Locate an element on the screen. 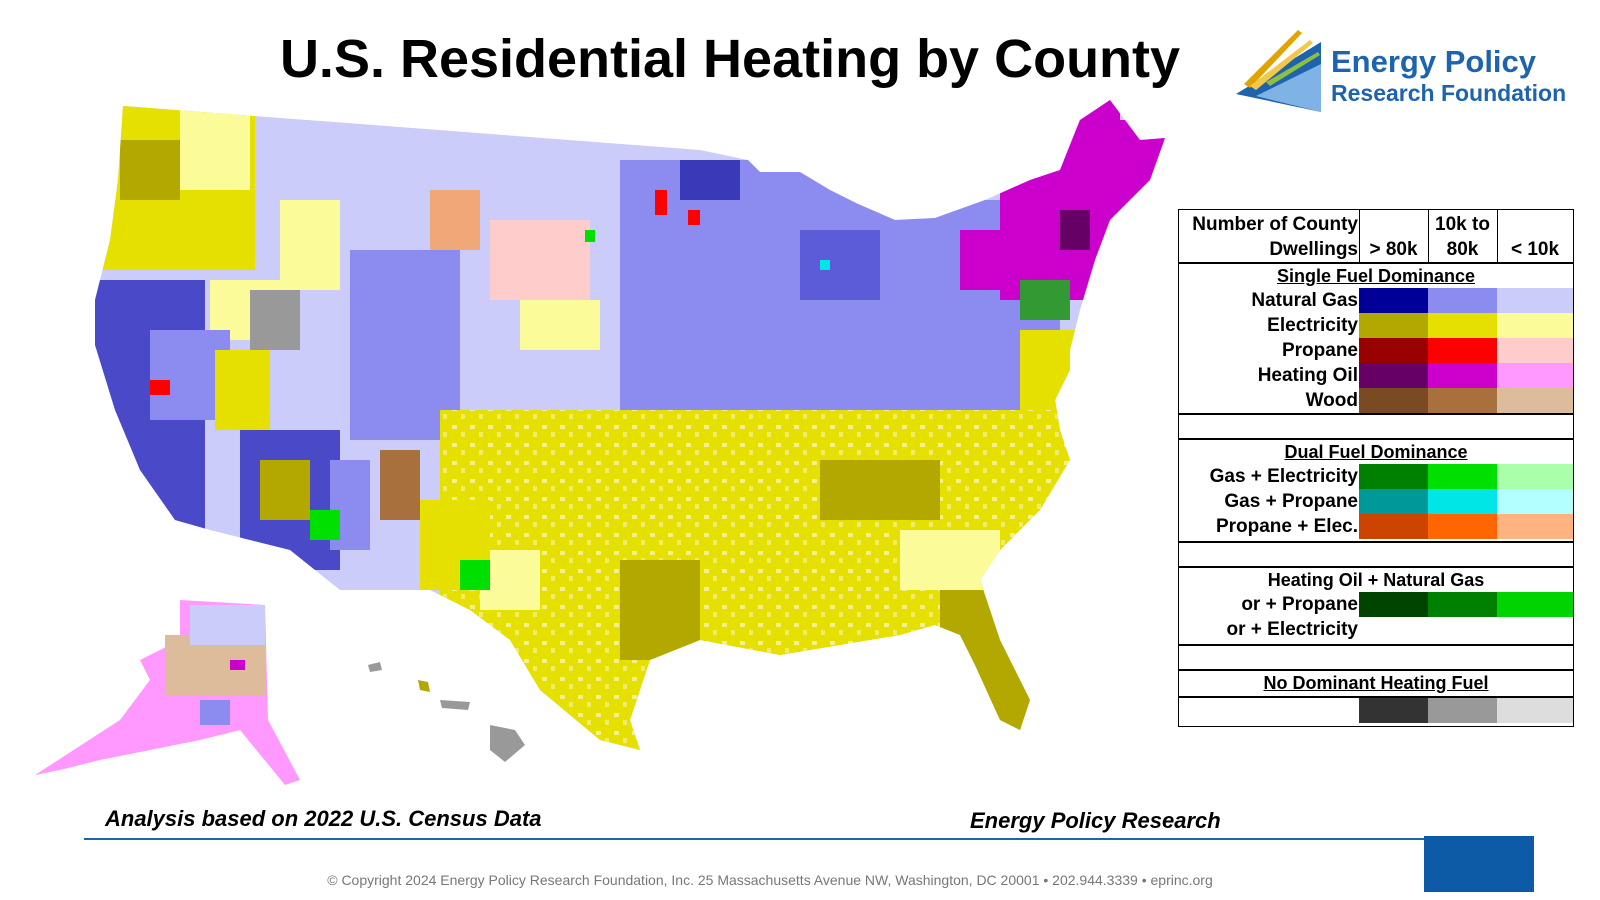 This screenshot has width=1600, height=900. logo-line2: Research Foundation is located at coordinates (1449, 93).